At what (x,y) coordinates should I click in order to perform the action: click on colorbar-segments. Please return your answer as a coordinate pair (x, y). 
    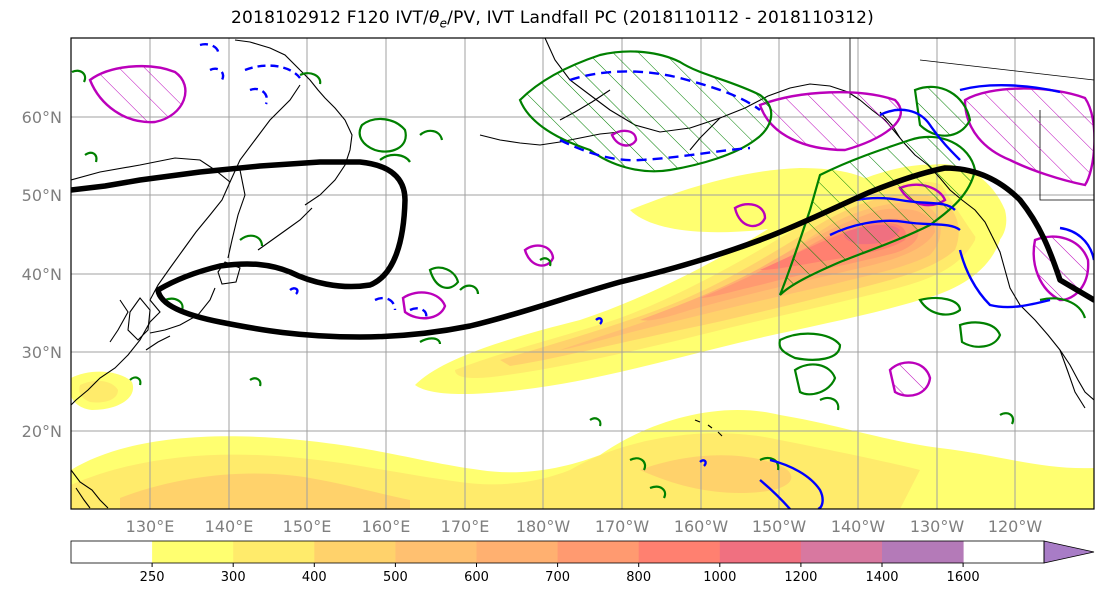
    Looking at the image, I should click on (517, 552).